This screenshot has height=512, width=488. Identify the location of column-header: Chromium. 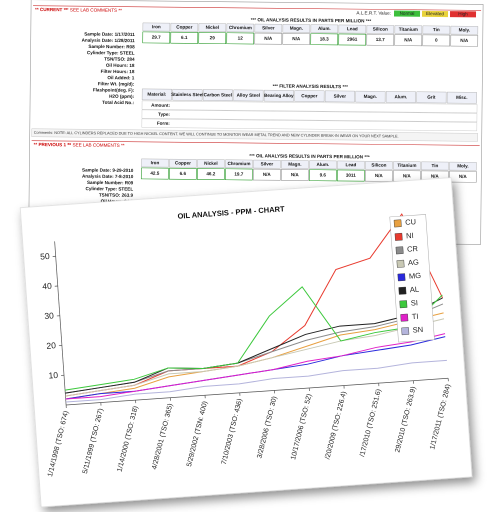
(240, 27).